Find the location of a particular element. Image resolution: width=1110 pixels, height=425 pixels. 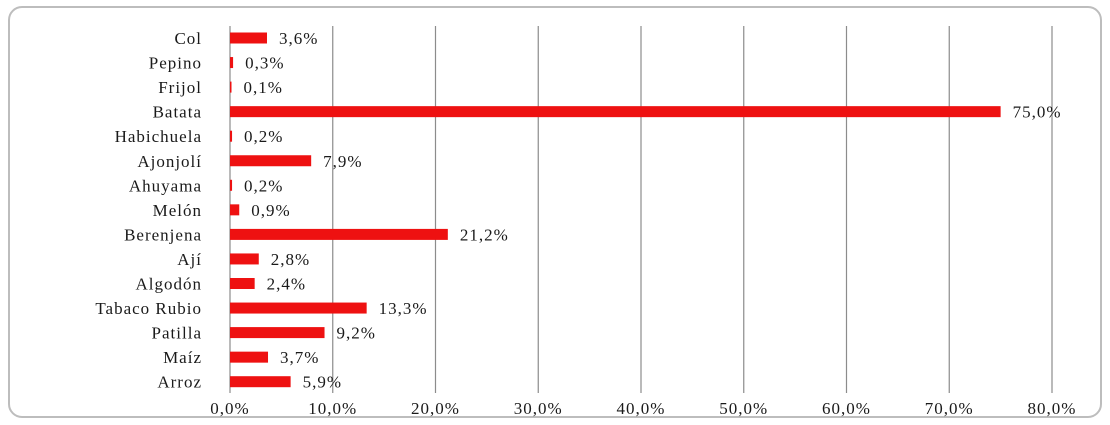

category-label: Melón is located at coordinates (177, 210).